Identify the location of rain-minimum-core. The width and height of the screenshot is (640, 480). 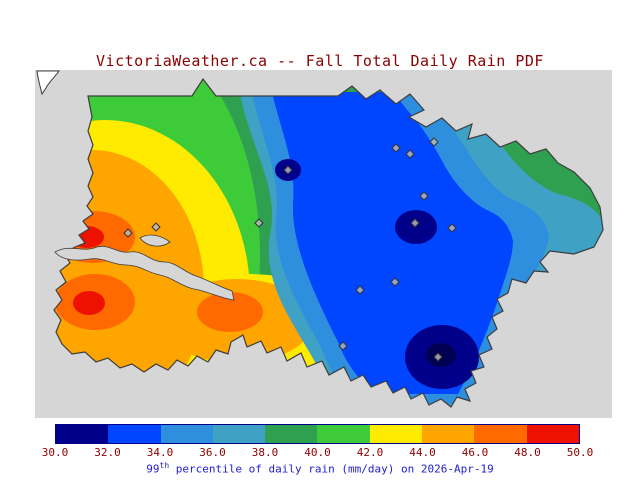
(441, 355).